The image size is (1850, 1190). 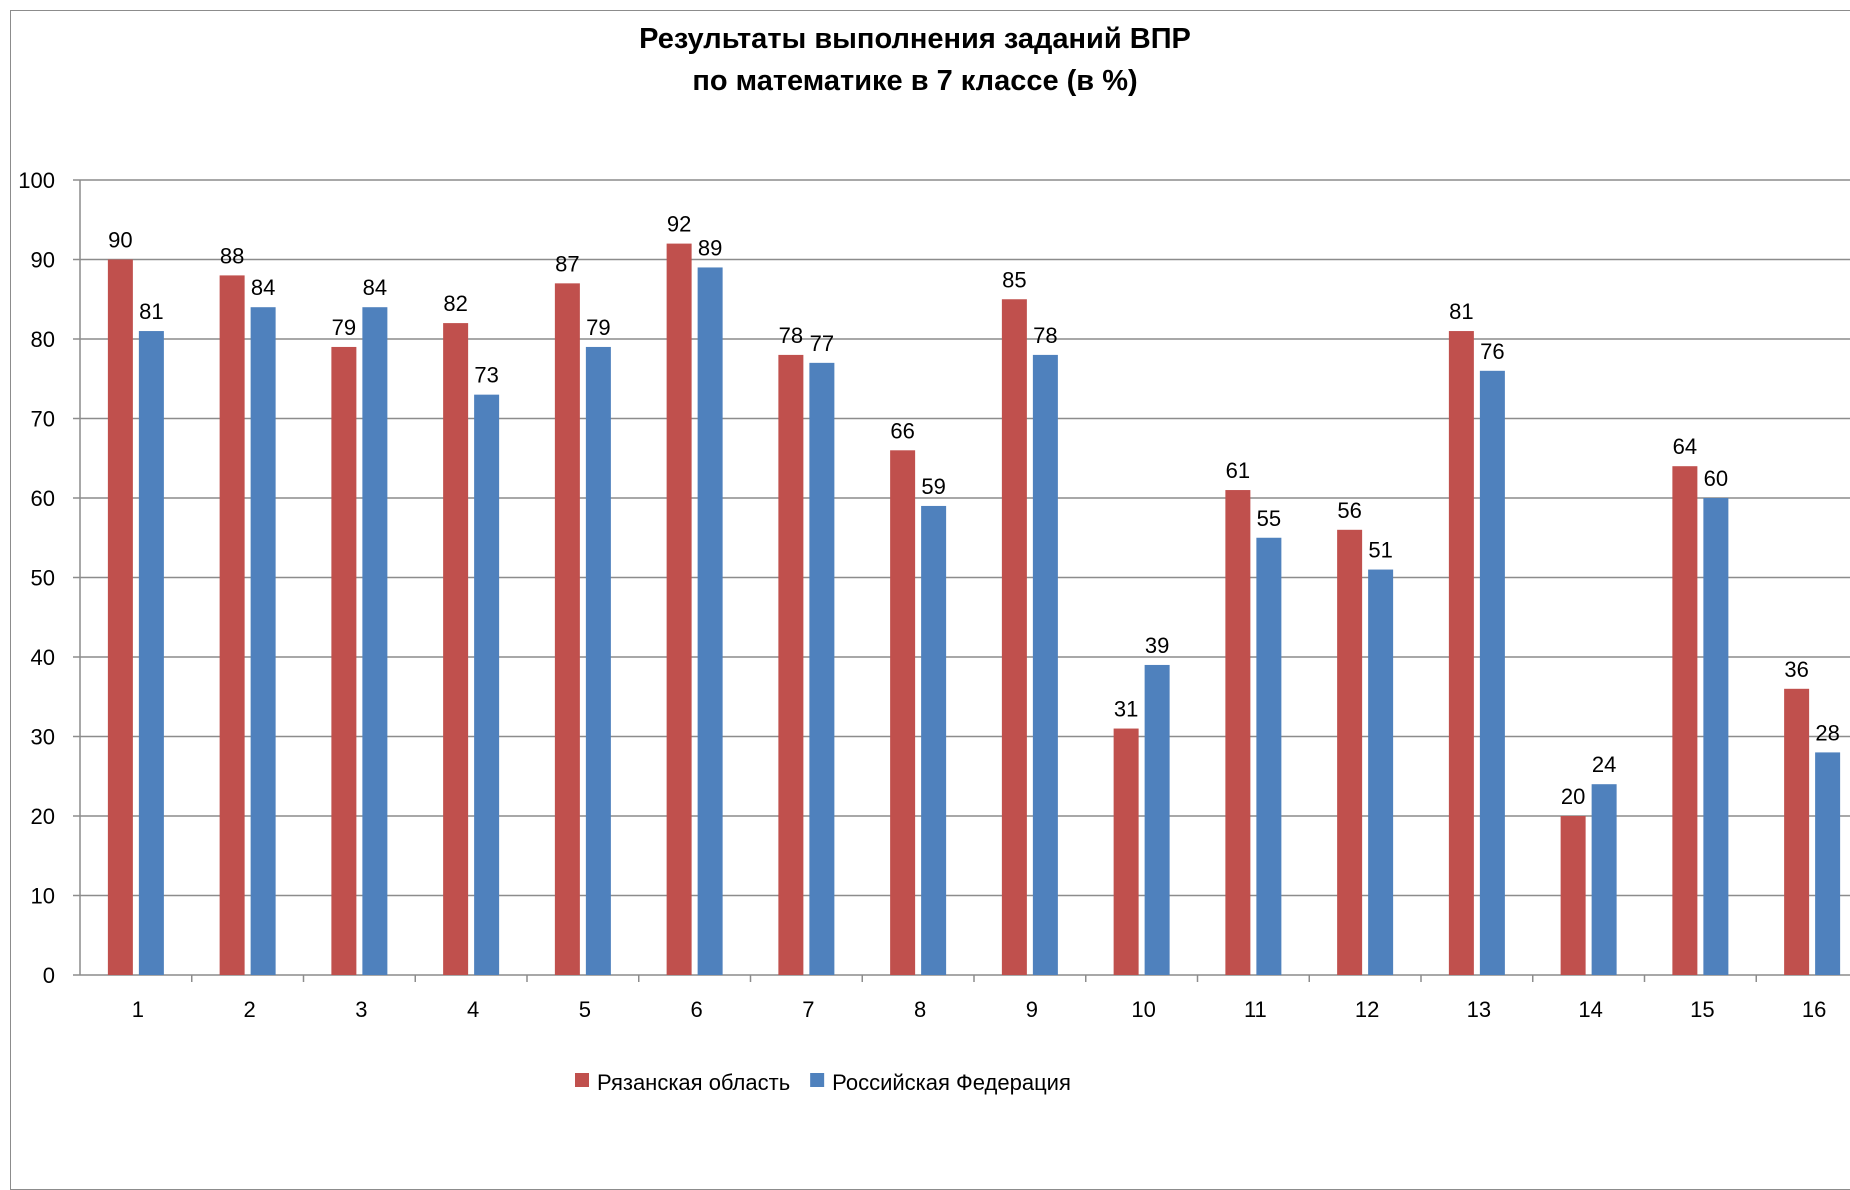 I want to click on legend-label-1: Рязанская область, so click(x=693, y=1082).